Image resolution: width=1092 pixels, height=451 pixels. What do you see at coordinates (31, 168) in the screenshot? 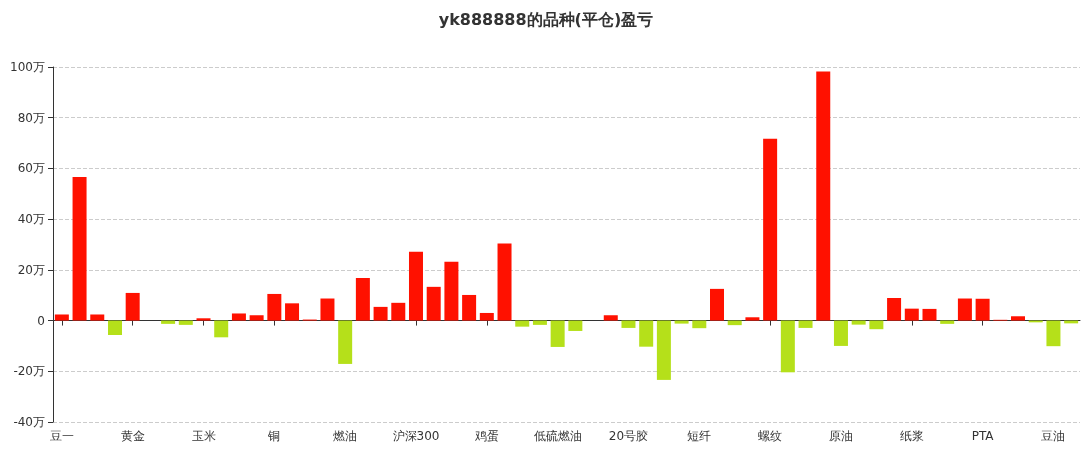
I see `y-tick-label: 60万` at bounding box center [31, 168].